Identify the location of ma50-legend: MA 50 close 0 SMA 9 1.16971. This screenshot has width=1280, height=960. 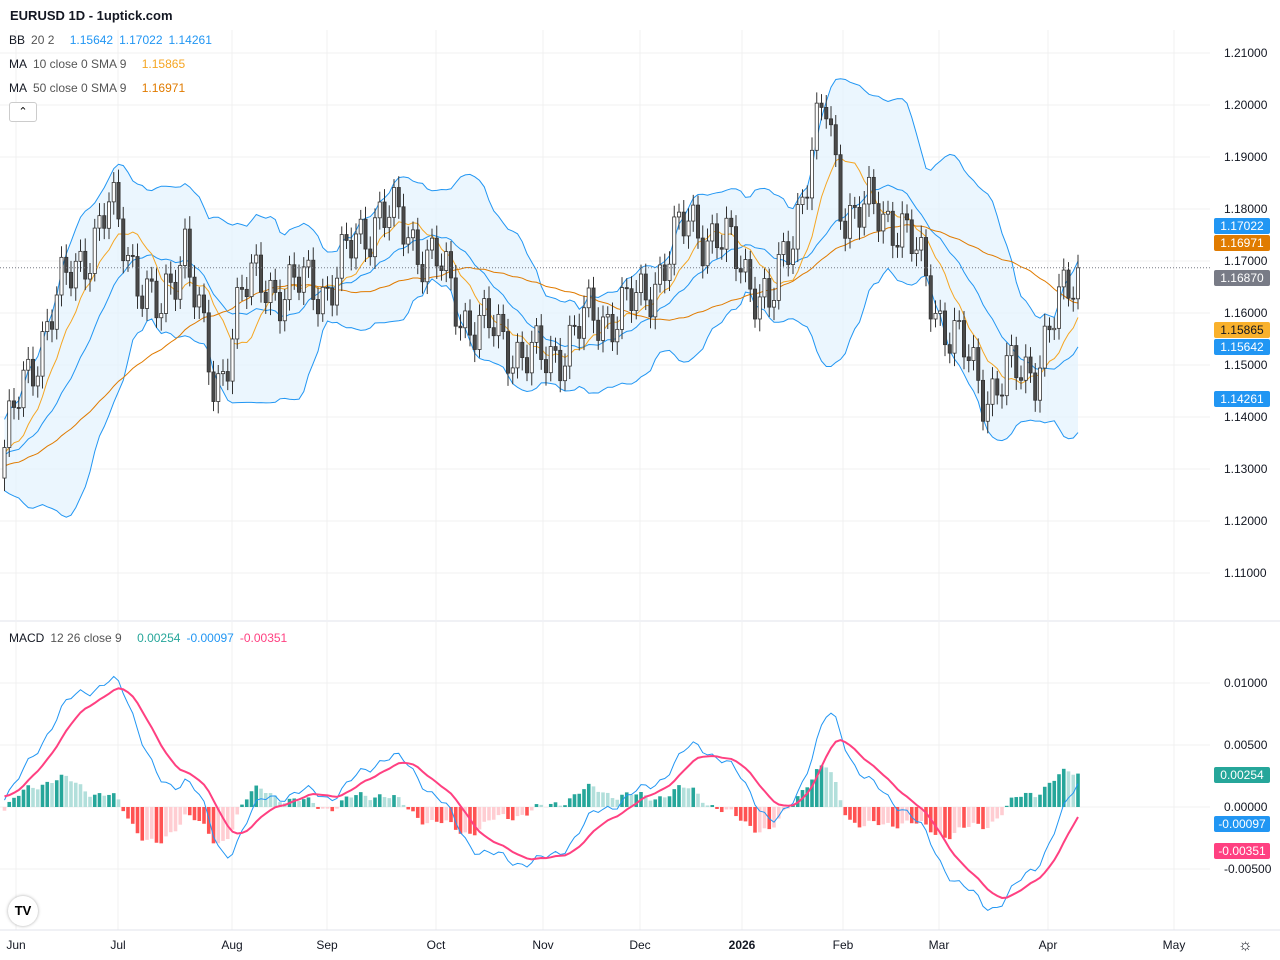
(100, 88).